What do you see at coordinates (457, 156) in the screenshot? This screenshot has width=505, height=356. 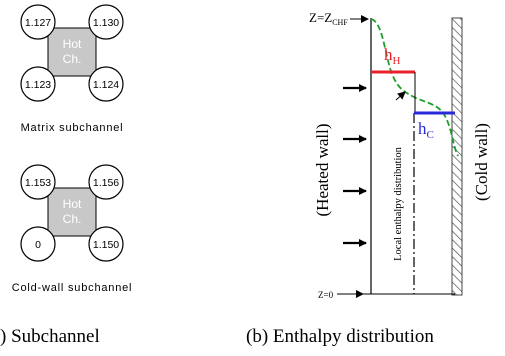 I see `cold-wall` at bounding box center [457, 156].